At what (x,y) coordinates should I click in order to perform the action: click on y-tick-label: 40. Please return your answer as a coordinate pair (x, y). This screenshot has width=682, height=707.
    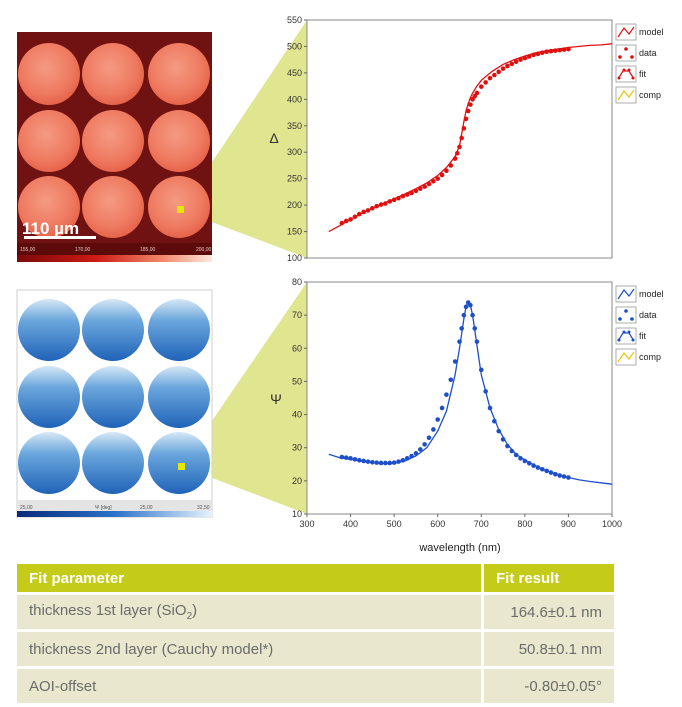
    Looking at the image, I should click on (297, 415).